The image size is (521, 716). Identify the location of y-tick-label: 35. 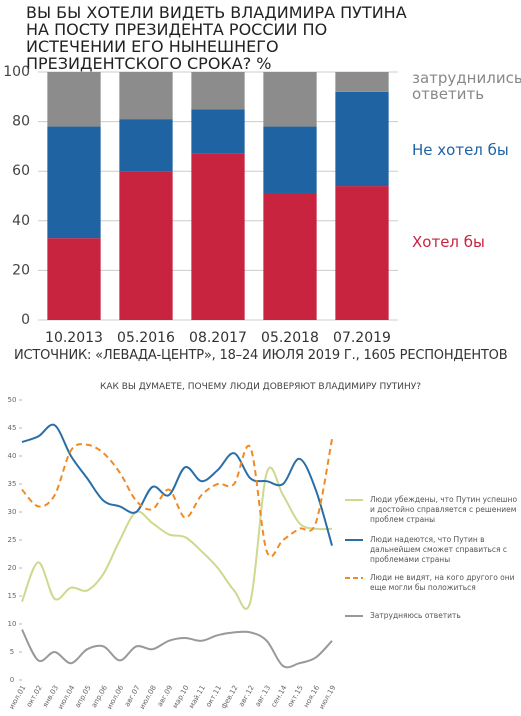
(12, 484).